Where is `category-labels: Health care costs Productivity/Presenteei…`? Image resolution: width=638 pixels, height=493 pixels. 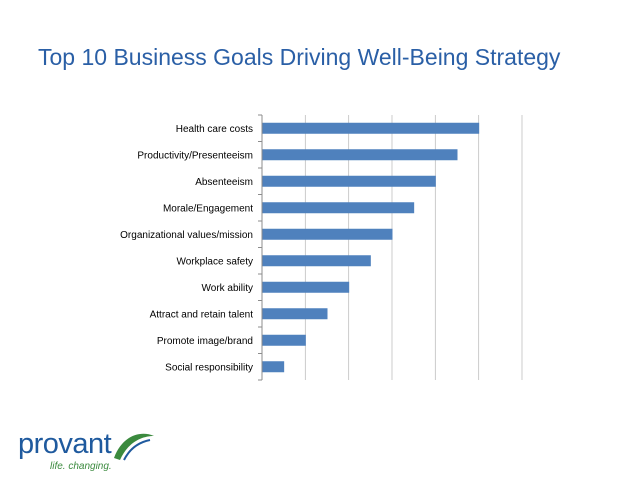 category-labels: Health care costs Productivity/Presenteei… is located at coordinates (186, 249).